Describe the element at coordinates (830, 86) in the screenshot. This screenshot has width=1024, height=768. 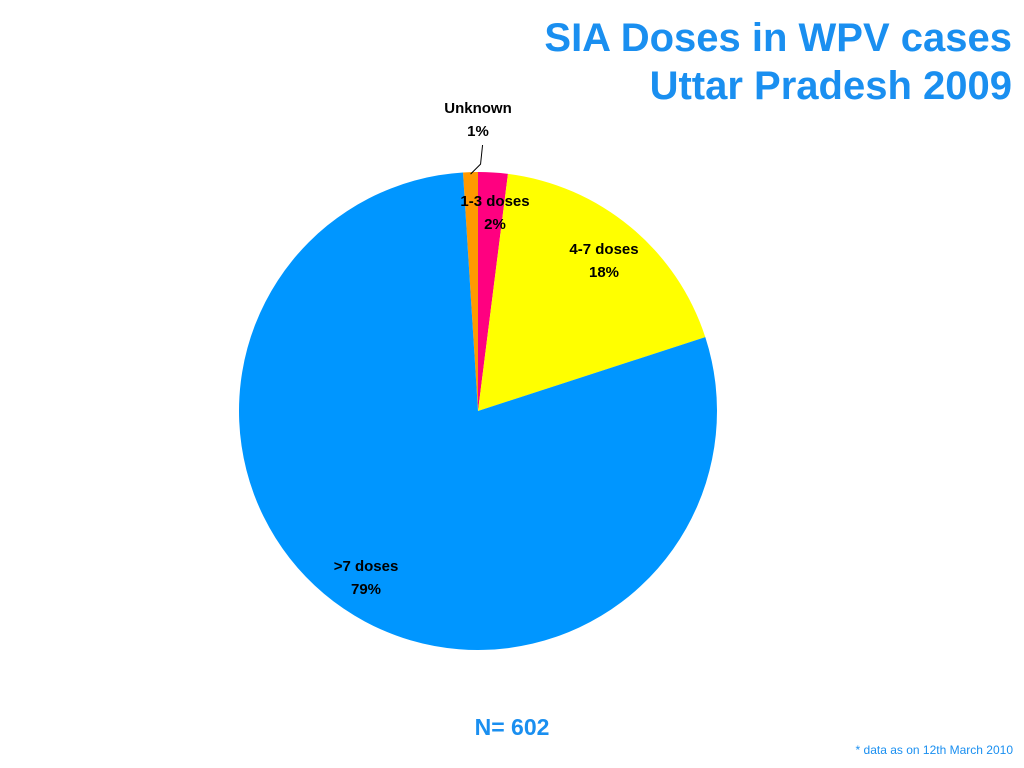
I see `chart-title-line2: Uttar Pradesh 2009` at that location.